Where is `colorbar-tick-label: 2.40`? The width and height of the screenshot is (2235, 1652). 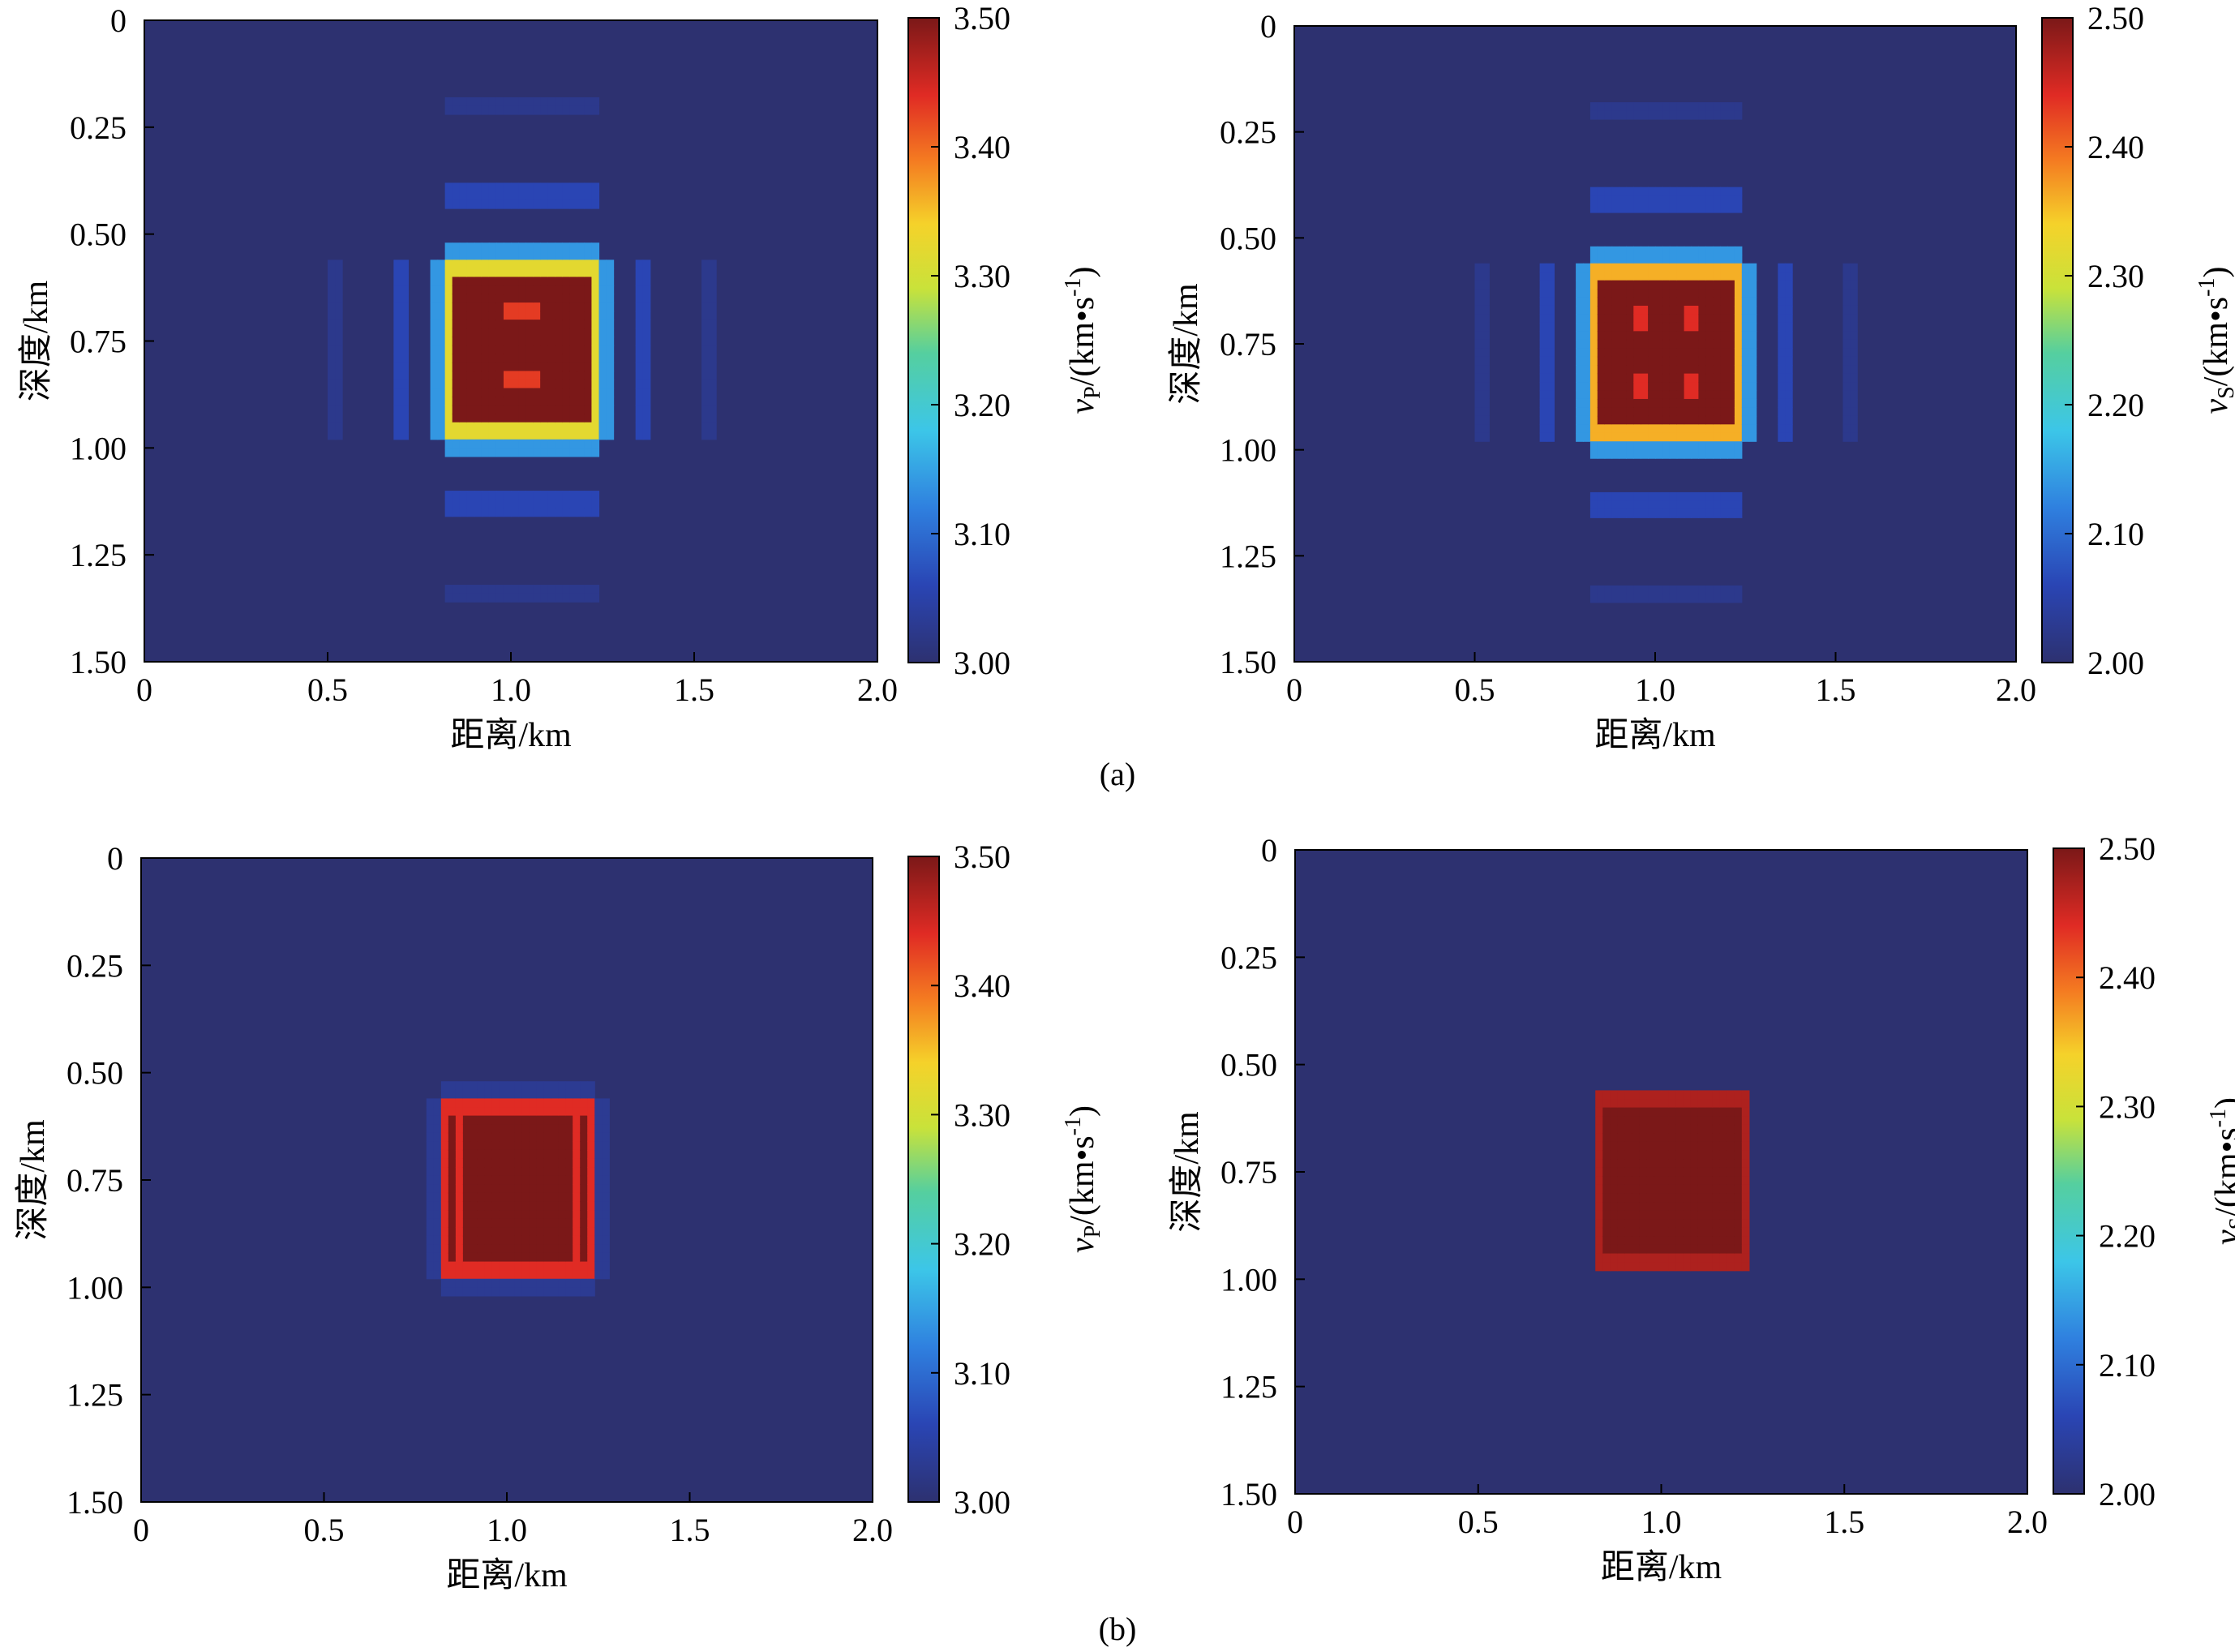
colorbar-tick-label: 2.40 is located at coordinates (2116, 147).